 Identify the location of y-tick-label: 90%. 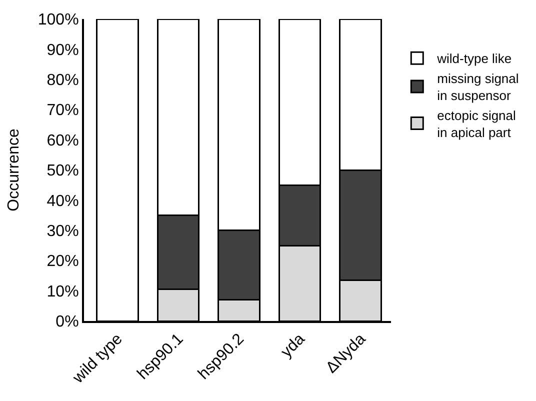
(62, 50).